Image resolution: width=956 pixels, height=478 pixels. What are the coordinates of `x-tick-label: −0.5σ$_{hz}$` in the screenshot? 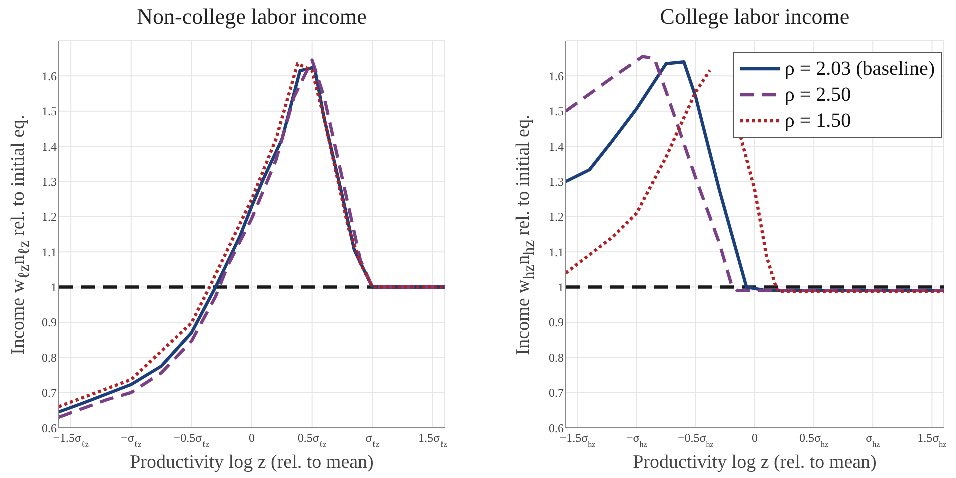 It's located at (696, 439).